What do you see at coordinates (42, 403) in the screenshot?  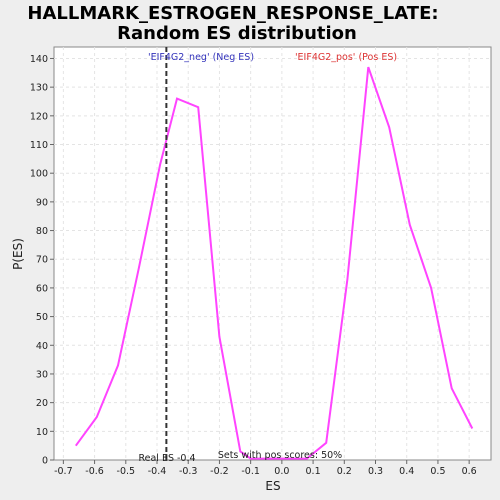 I see `y-tick-label: 20` at bounding box center [42, 403].